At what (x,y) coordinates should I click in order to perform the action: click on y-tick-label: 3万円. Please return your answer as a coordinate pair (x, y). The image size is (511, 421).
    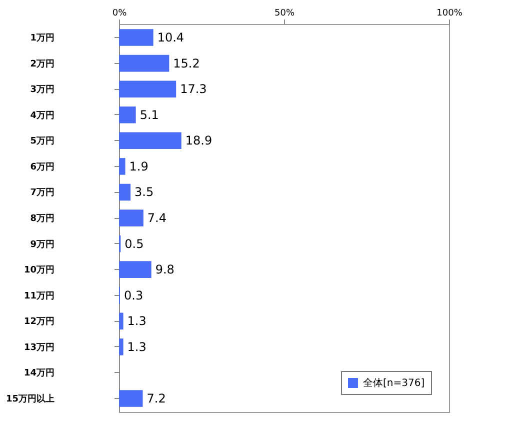
    Looking at the image, I should click on (42, 90).